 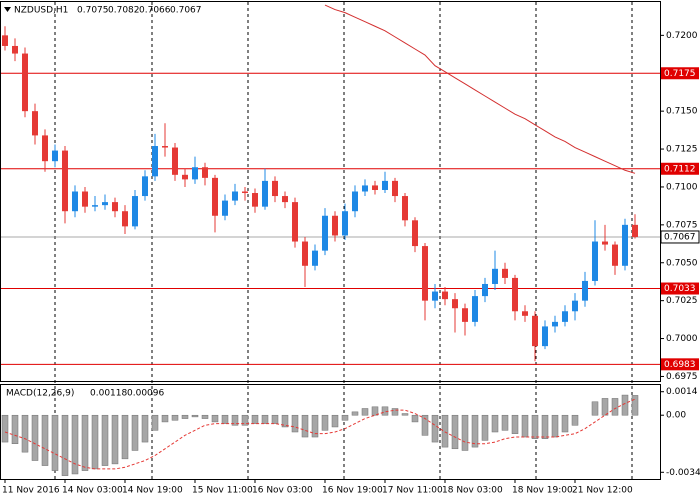 I want to click on level-label: 0.7033, so click(x=680, y=289).